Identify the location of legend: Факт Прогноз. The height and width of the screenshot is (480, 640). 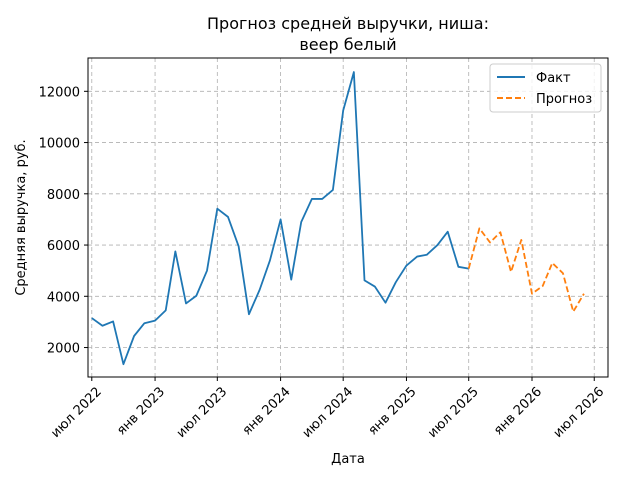
(545, 88).